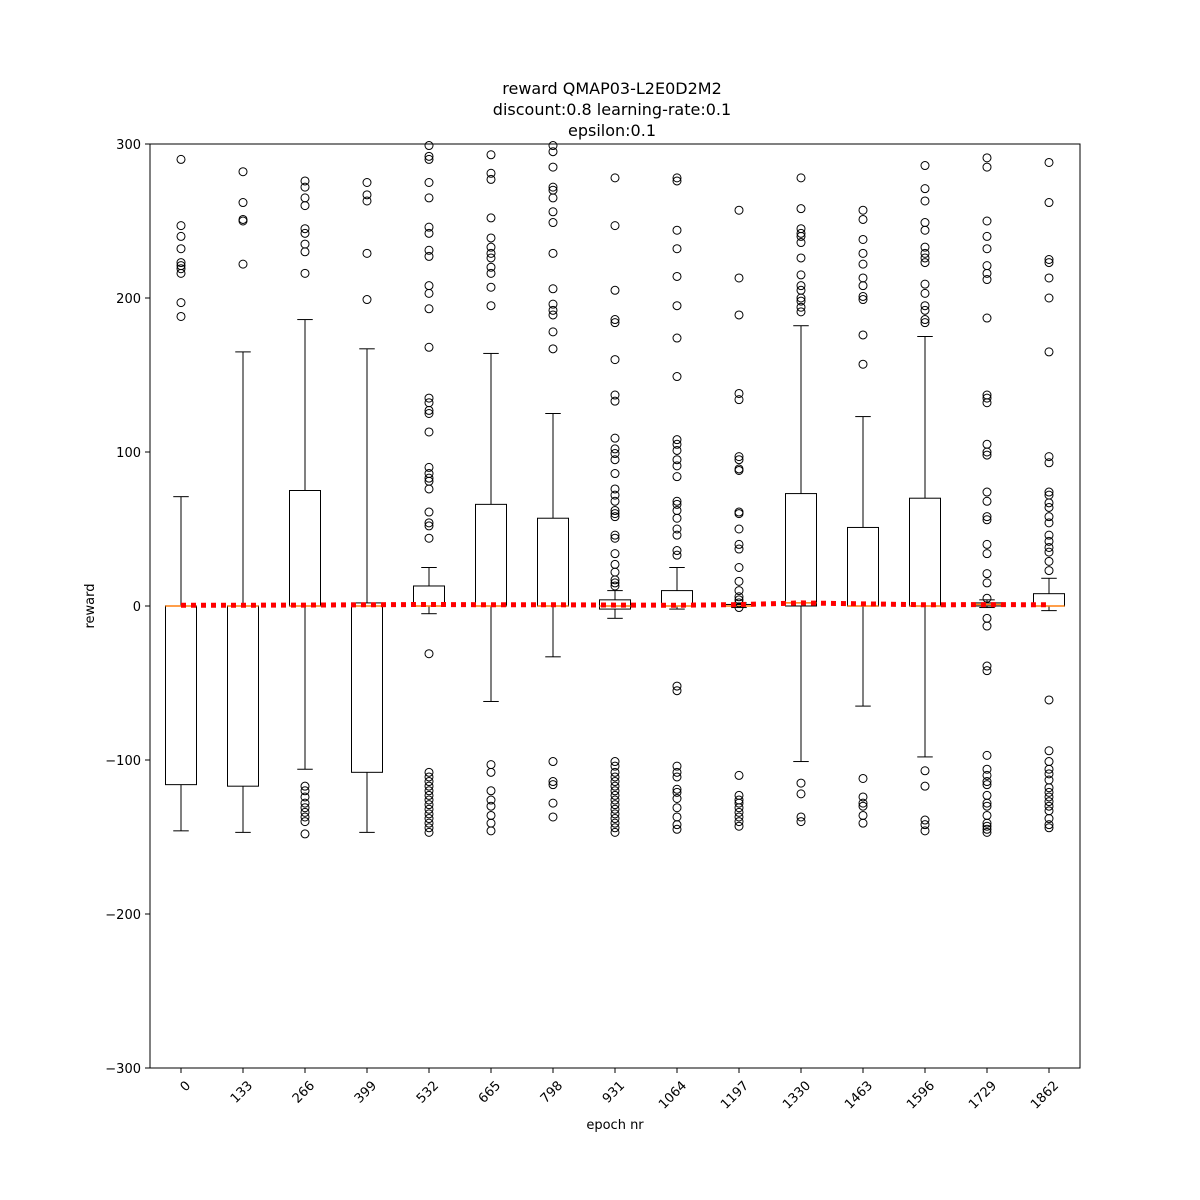 Image resolution: width=1200 pixels, height=1200 pixels. I want to click on title-line-2: discount:0.8 learning-rate:0.1, so click(612, 109).